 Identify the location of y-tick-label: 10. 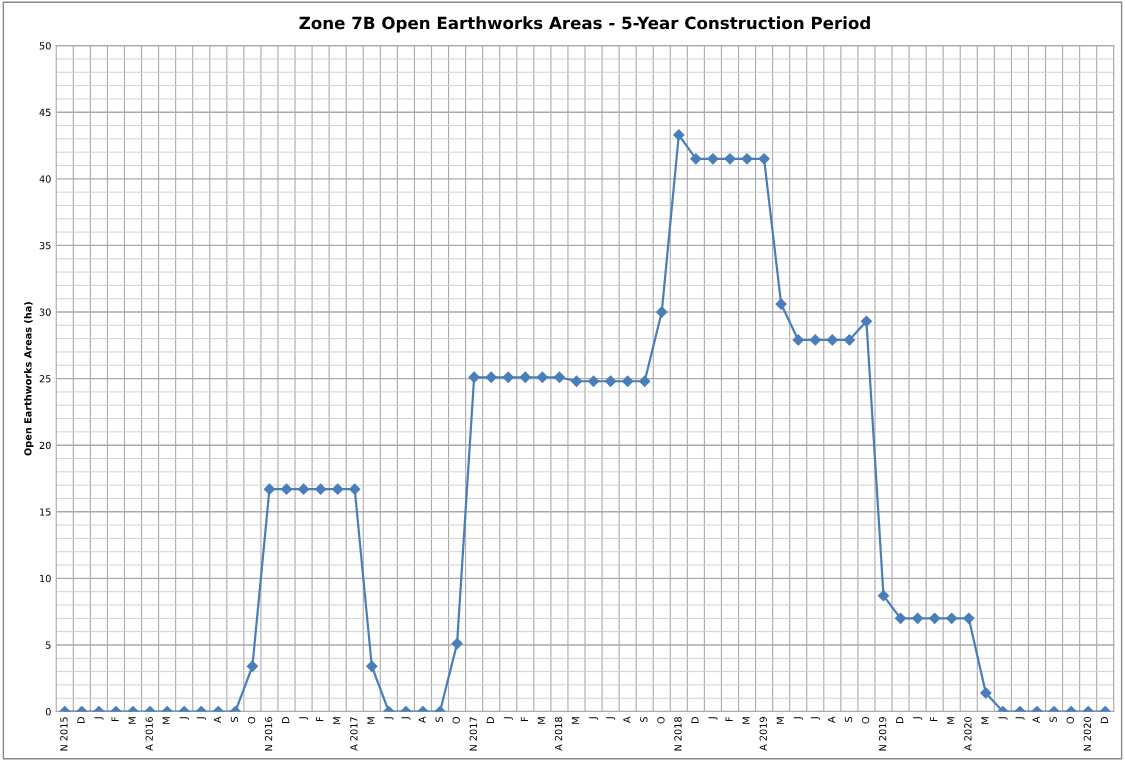
(45, 578).